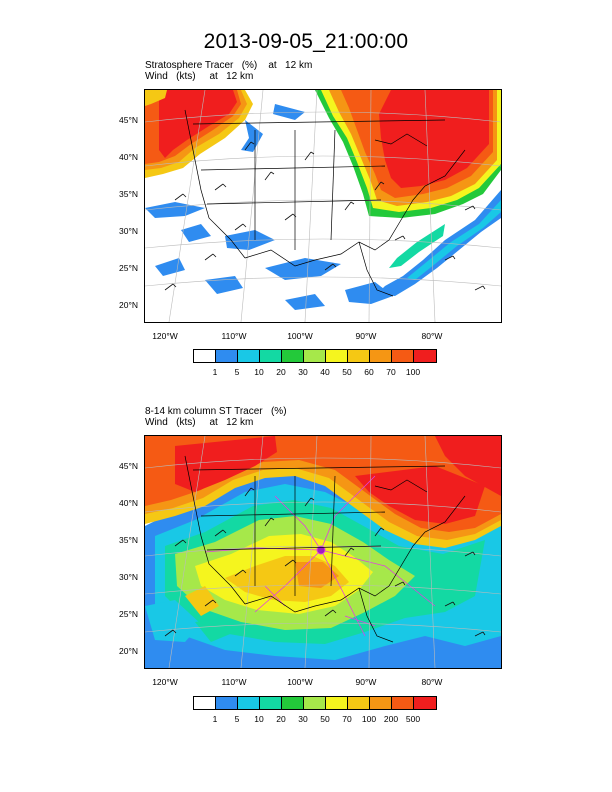  Describe the element at coordinates (128, 651) in the screenshot. I see `panel2-lat-label: 20°N` at that location.